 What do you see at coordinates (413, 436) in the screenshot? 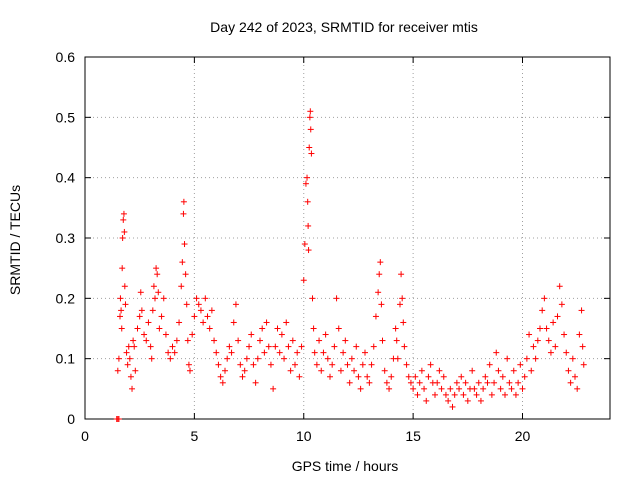
I see `x-tick-label: 15` at bounding box center [413, 436].